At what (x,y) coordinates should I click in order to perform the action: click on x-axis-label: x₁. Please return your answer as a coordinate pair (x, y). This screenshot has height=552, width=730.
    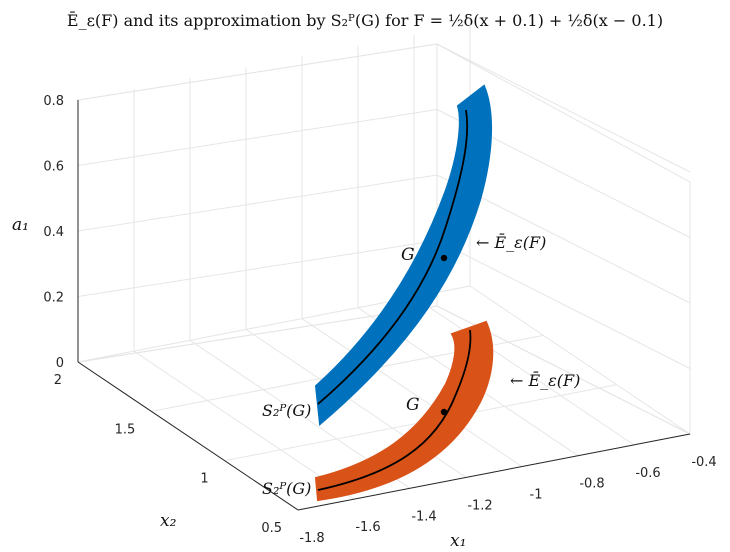
    Looking at the image, I should click on (458, 541).